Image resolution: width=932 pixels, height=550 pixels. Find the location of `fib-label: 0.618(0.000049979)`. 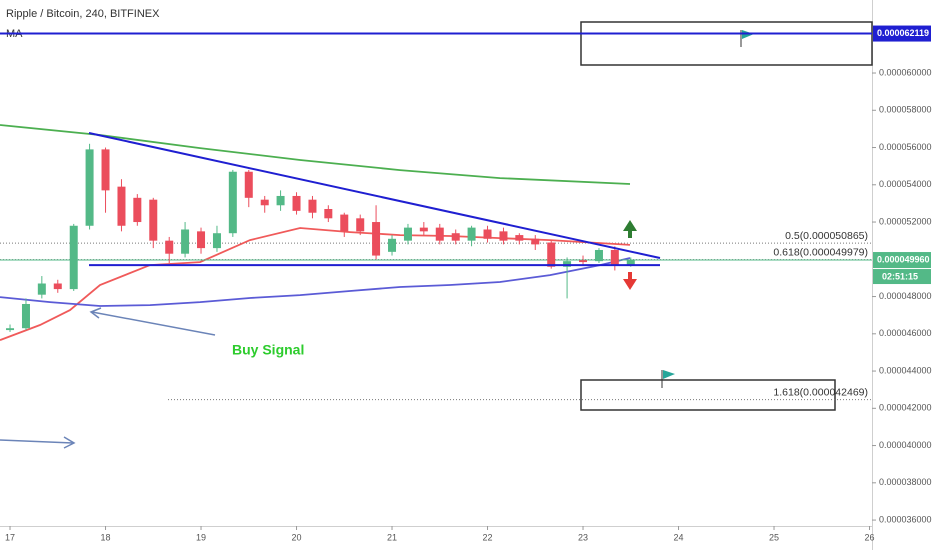

fib-label: 0.618(0.000049979) is located at coordinates (820, 252).